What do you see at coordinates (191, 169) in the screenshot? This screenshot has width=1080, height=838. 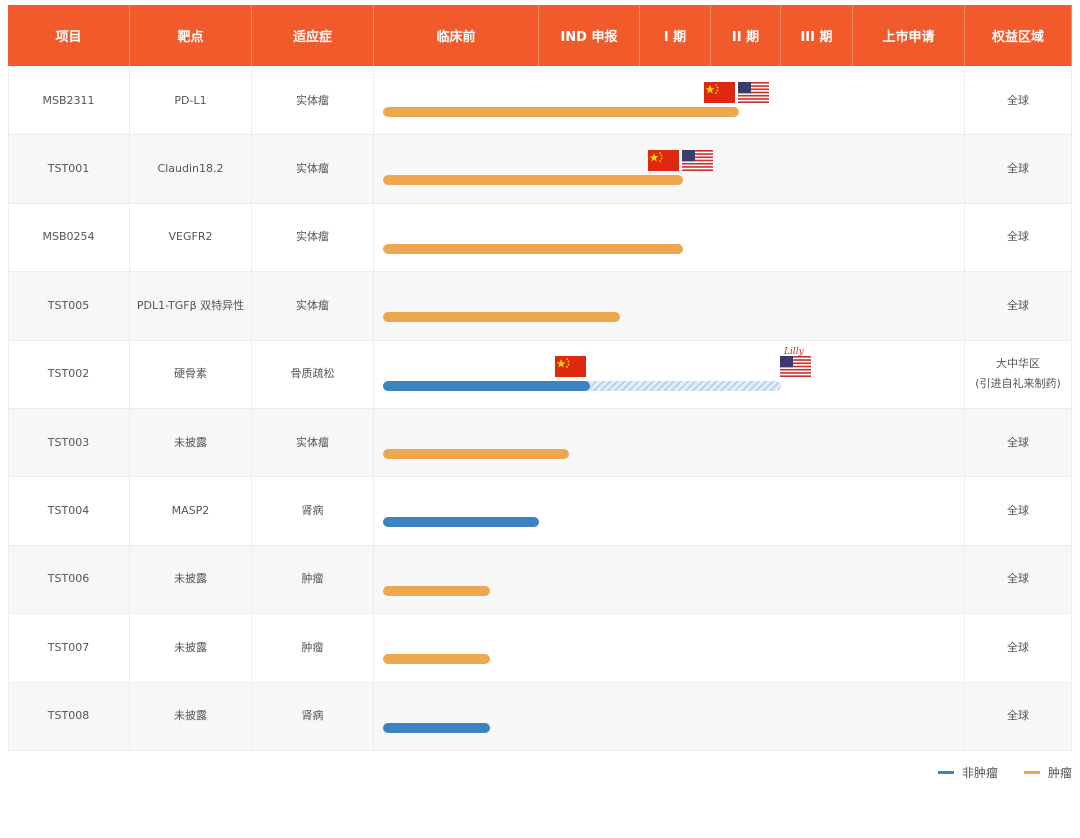 I see `cell-target: Claudin18.2` at bounding box center [191, 169].